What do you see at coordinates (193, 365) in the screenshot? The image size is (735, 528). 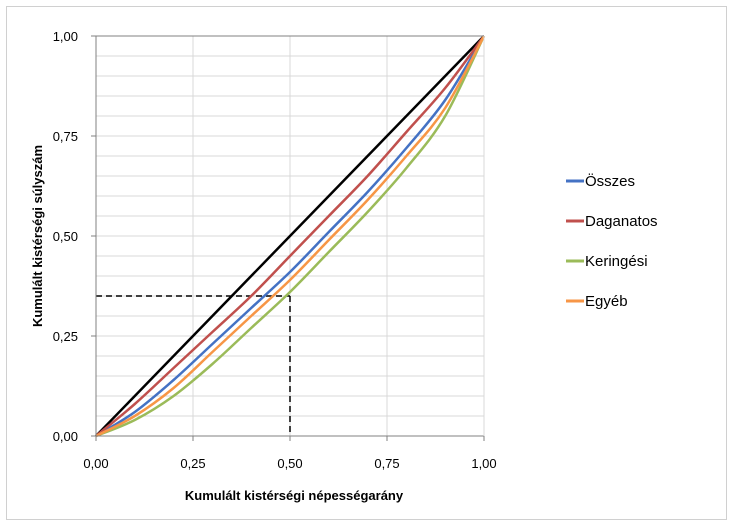 I see `reference-lines` at bounding box center [193, 365].